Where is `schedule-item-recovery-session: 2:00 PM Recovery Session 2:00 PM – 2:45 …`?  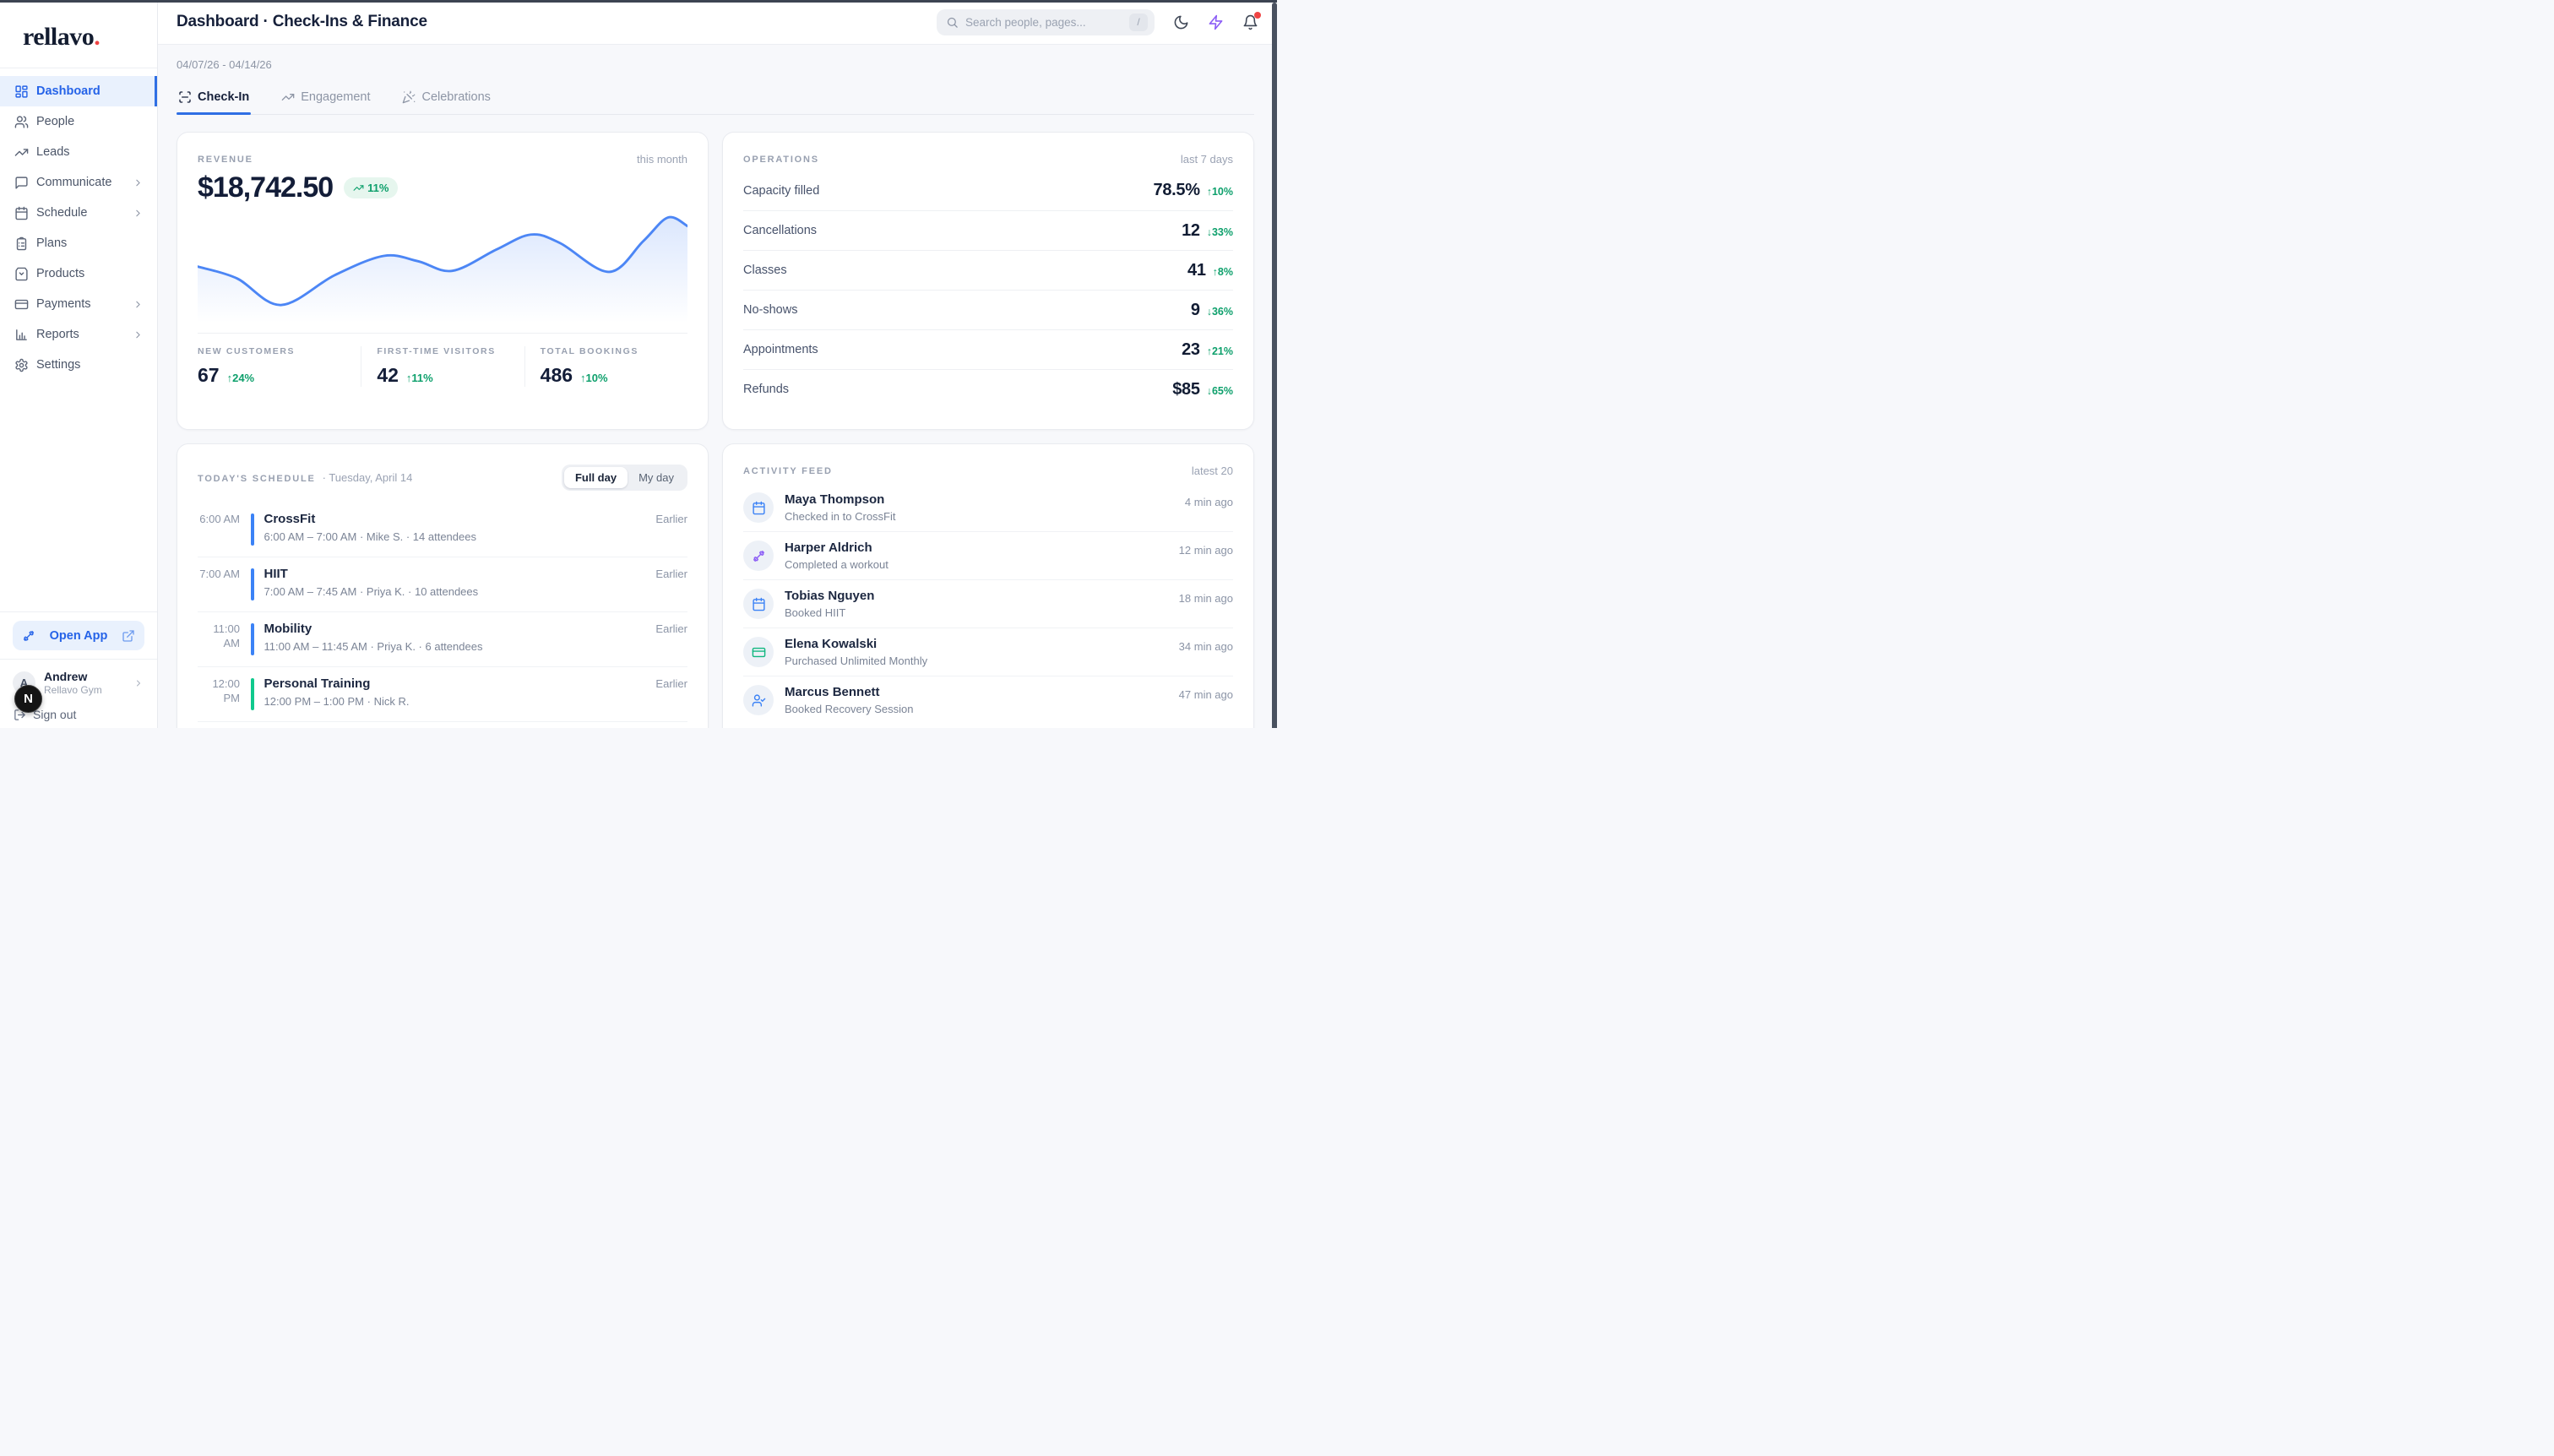
schedule-item-recovery-session: 2:00 PM Recovery Session 2:00 PM – 2:45 … is located at coordinates (442, 725).